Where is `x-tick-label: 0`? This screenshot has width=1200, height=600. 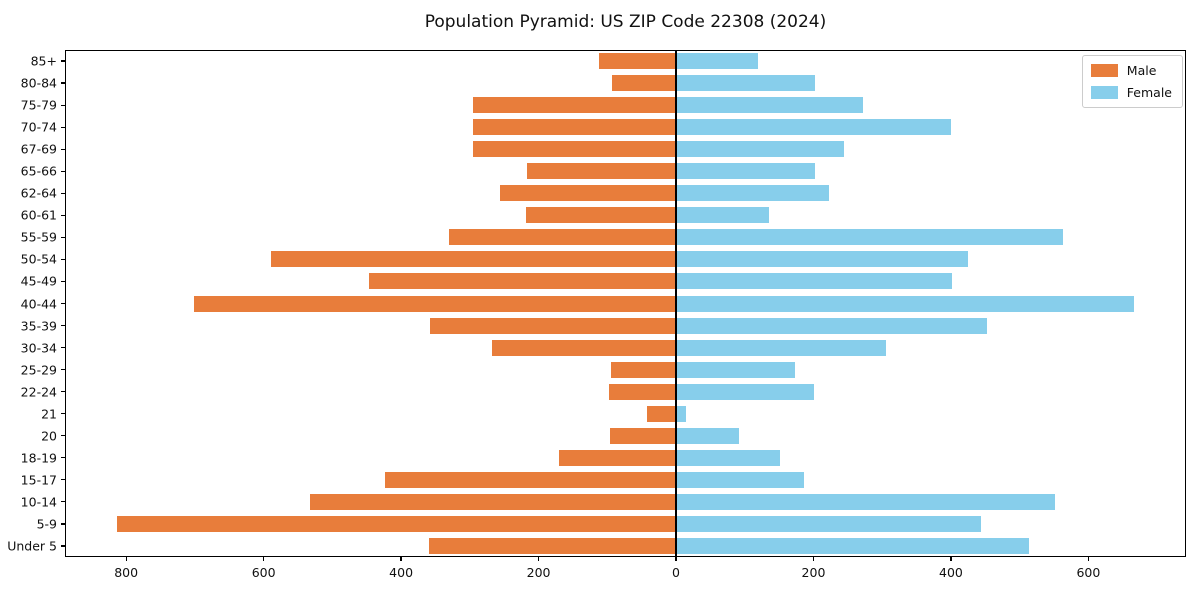 x-tick-label: 0 is located at coordinates (676, 572).